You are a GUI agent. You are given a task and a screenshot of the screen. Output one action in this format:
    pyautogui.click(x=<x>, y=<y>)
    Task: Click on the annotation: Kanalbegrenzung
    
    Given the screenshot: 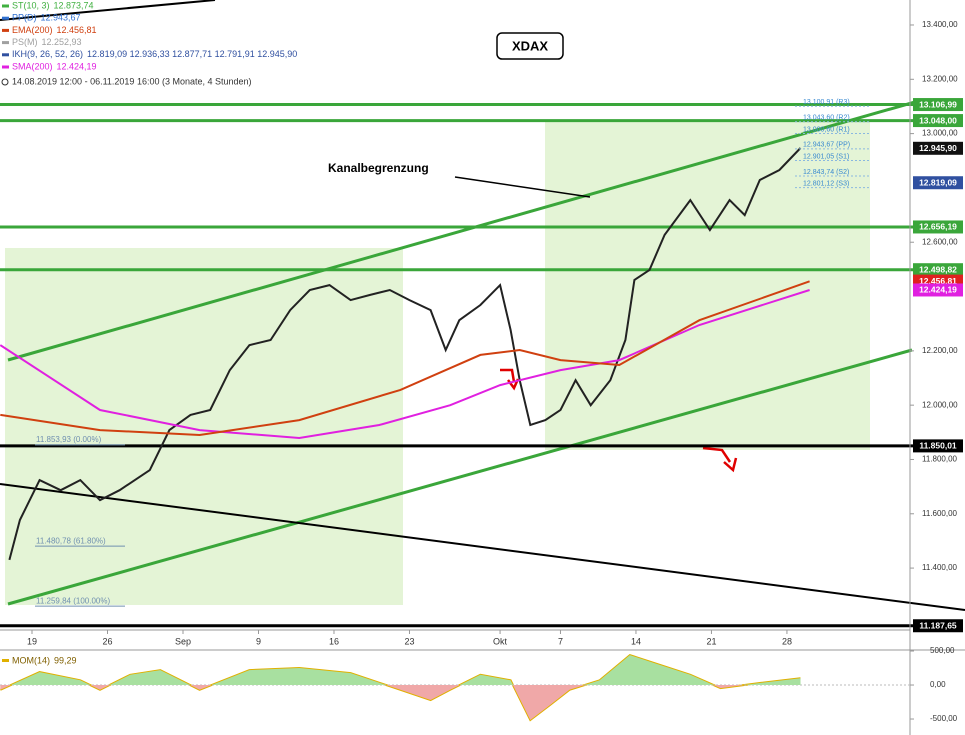 What is the action you would take?
    pyautogui.click(x=378, y=168)
    